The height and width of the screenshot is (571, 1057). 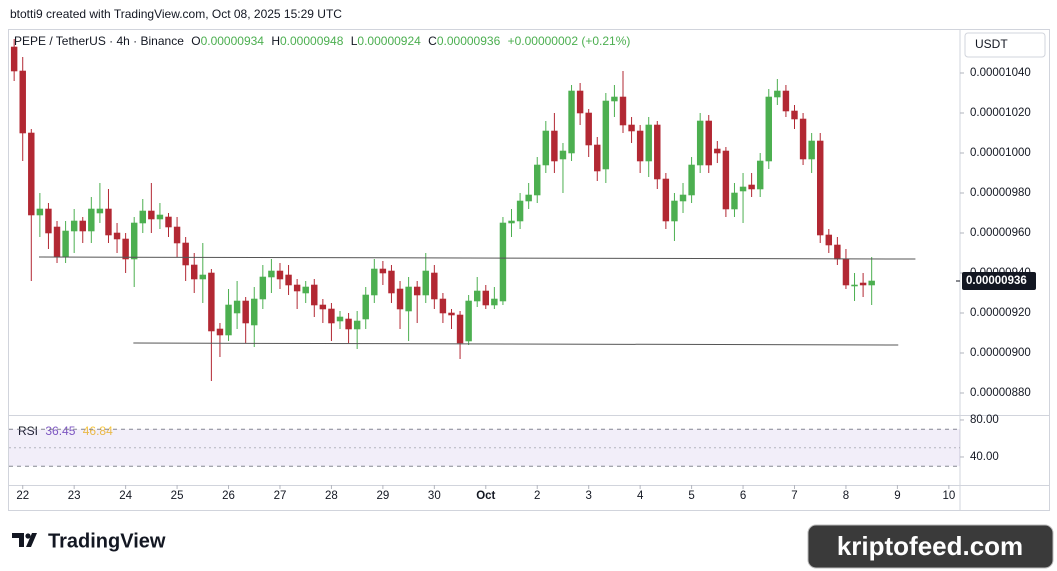 I want to click on logo-dot, so click(x=28, y=536).